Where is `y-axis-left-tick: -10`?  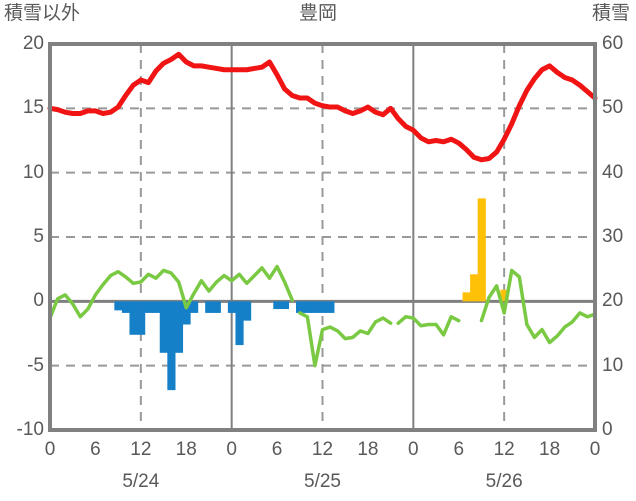 y-axis-left-tick: -10 is located at coordinates (30, 429).